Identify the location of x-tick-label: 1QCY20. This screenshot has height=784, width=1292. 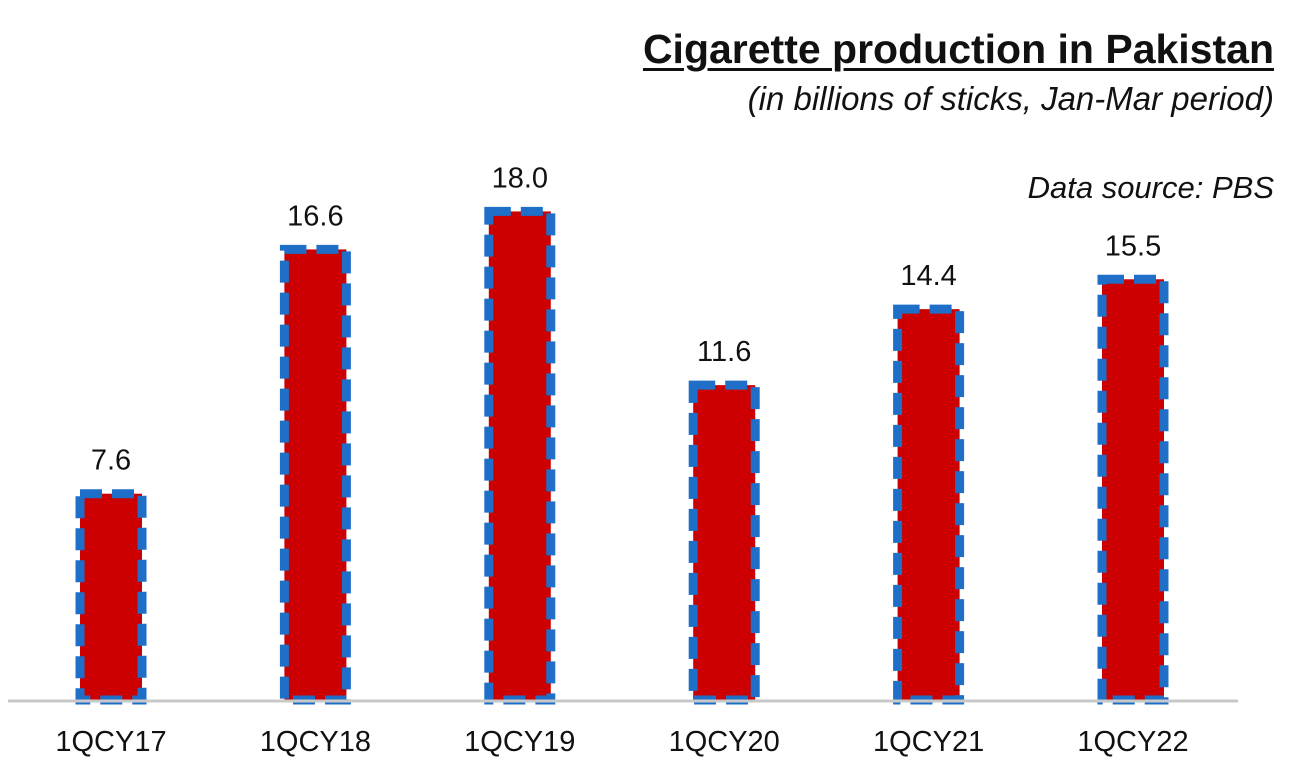
(724, 742).